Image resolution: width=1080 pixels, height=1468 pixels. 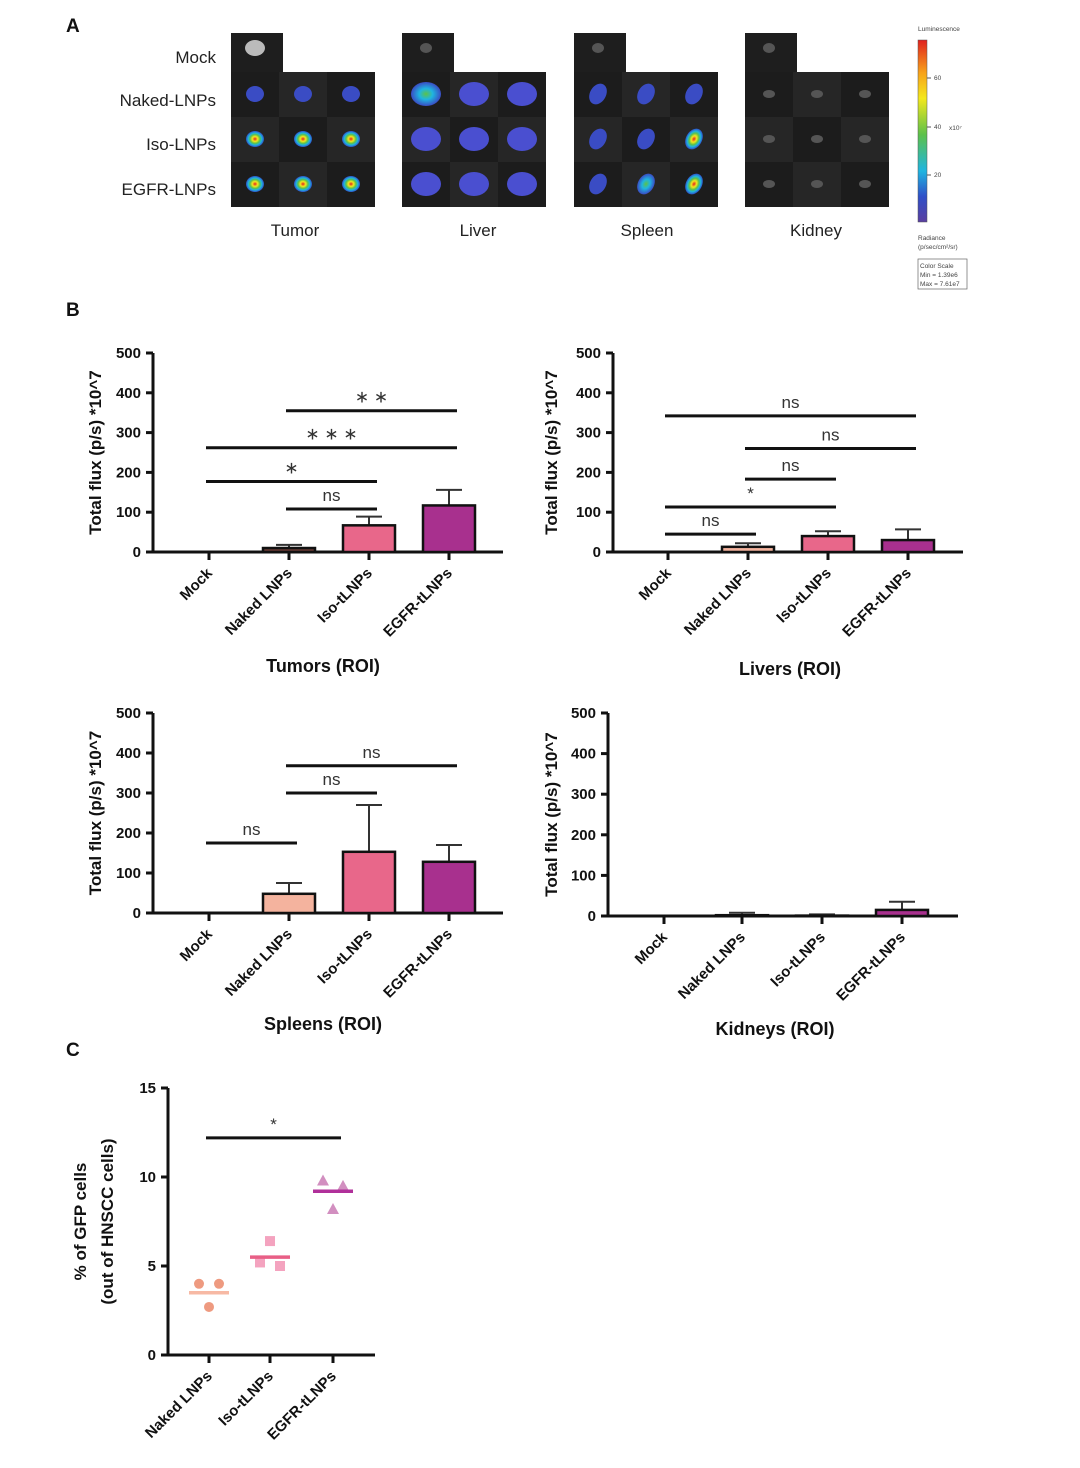 What do you see at coordinates (942, 274) in the screenshot?
I see `color-scale-box` at bounding box center [942, 274].